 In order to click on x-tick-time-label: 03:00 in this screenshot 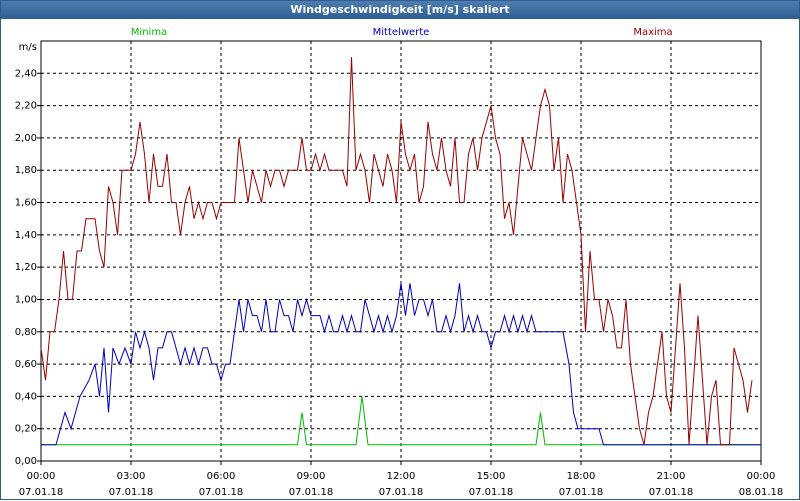, I will do `click(131, 476)`.